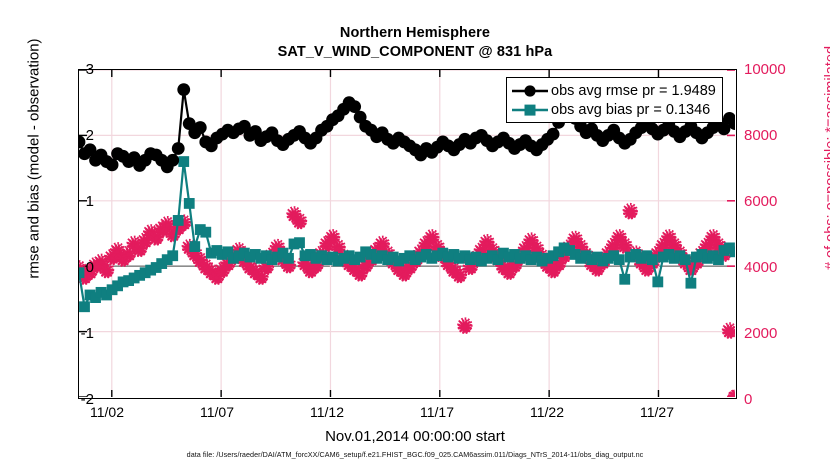 This screenshot has height=470, width=830. Describe the element at coordinates (327, 412) in the screenshot. I see `x-tick-1112: 11/12` at that location.